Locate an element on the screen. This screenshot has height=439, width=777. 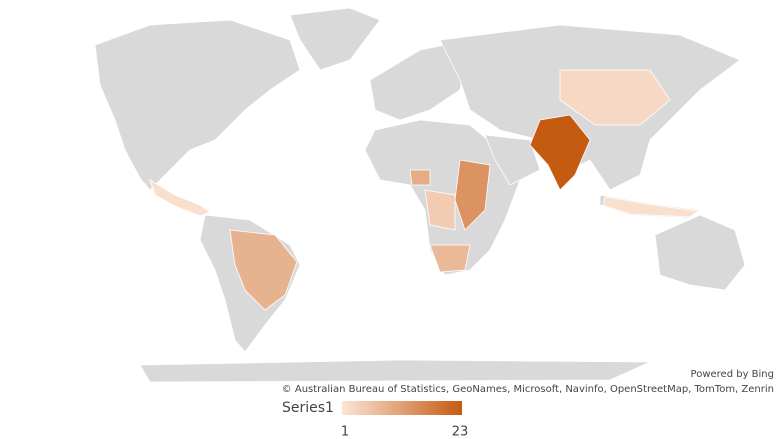
legend-title: Series1 is located at coordinates (308, 408).